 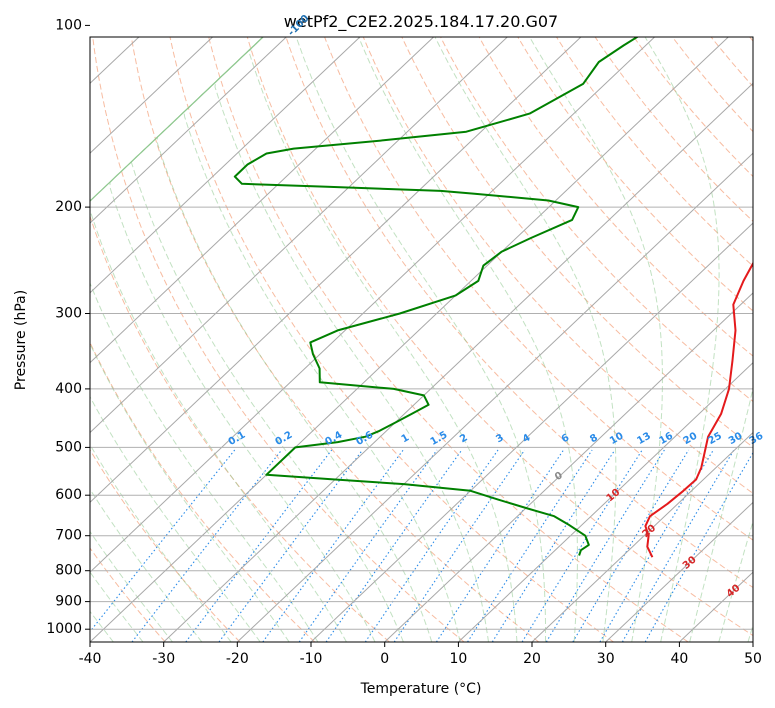 What do you see at coordinates (679, 659) in the screenshot?
I see `x-tick-label: 40` at bounding box center [679, 659].